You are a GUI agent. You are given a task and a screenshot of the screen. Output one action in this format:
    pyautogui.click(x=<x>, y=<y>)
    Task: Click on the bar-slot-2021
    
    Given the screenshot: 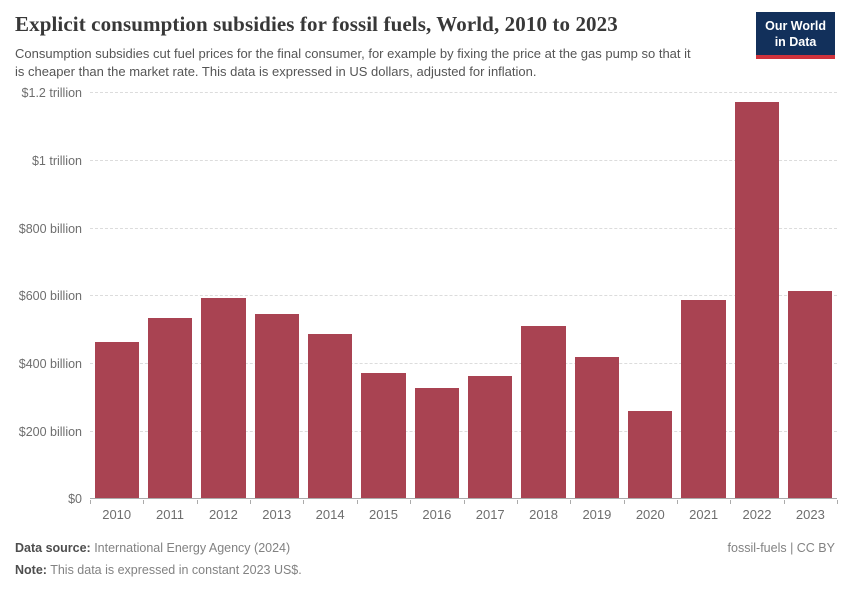 What is the action you would take?
    pyautogui.click(x=703, y=296)
    